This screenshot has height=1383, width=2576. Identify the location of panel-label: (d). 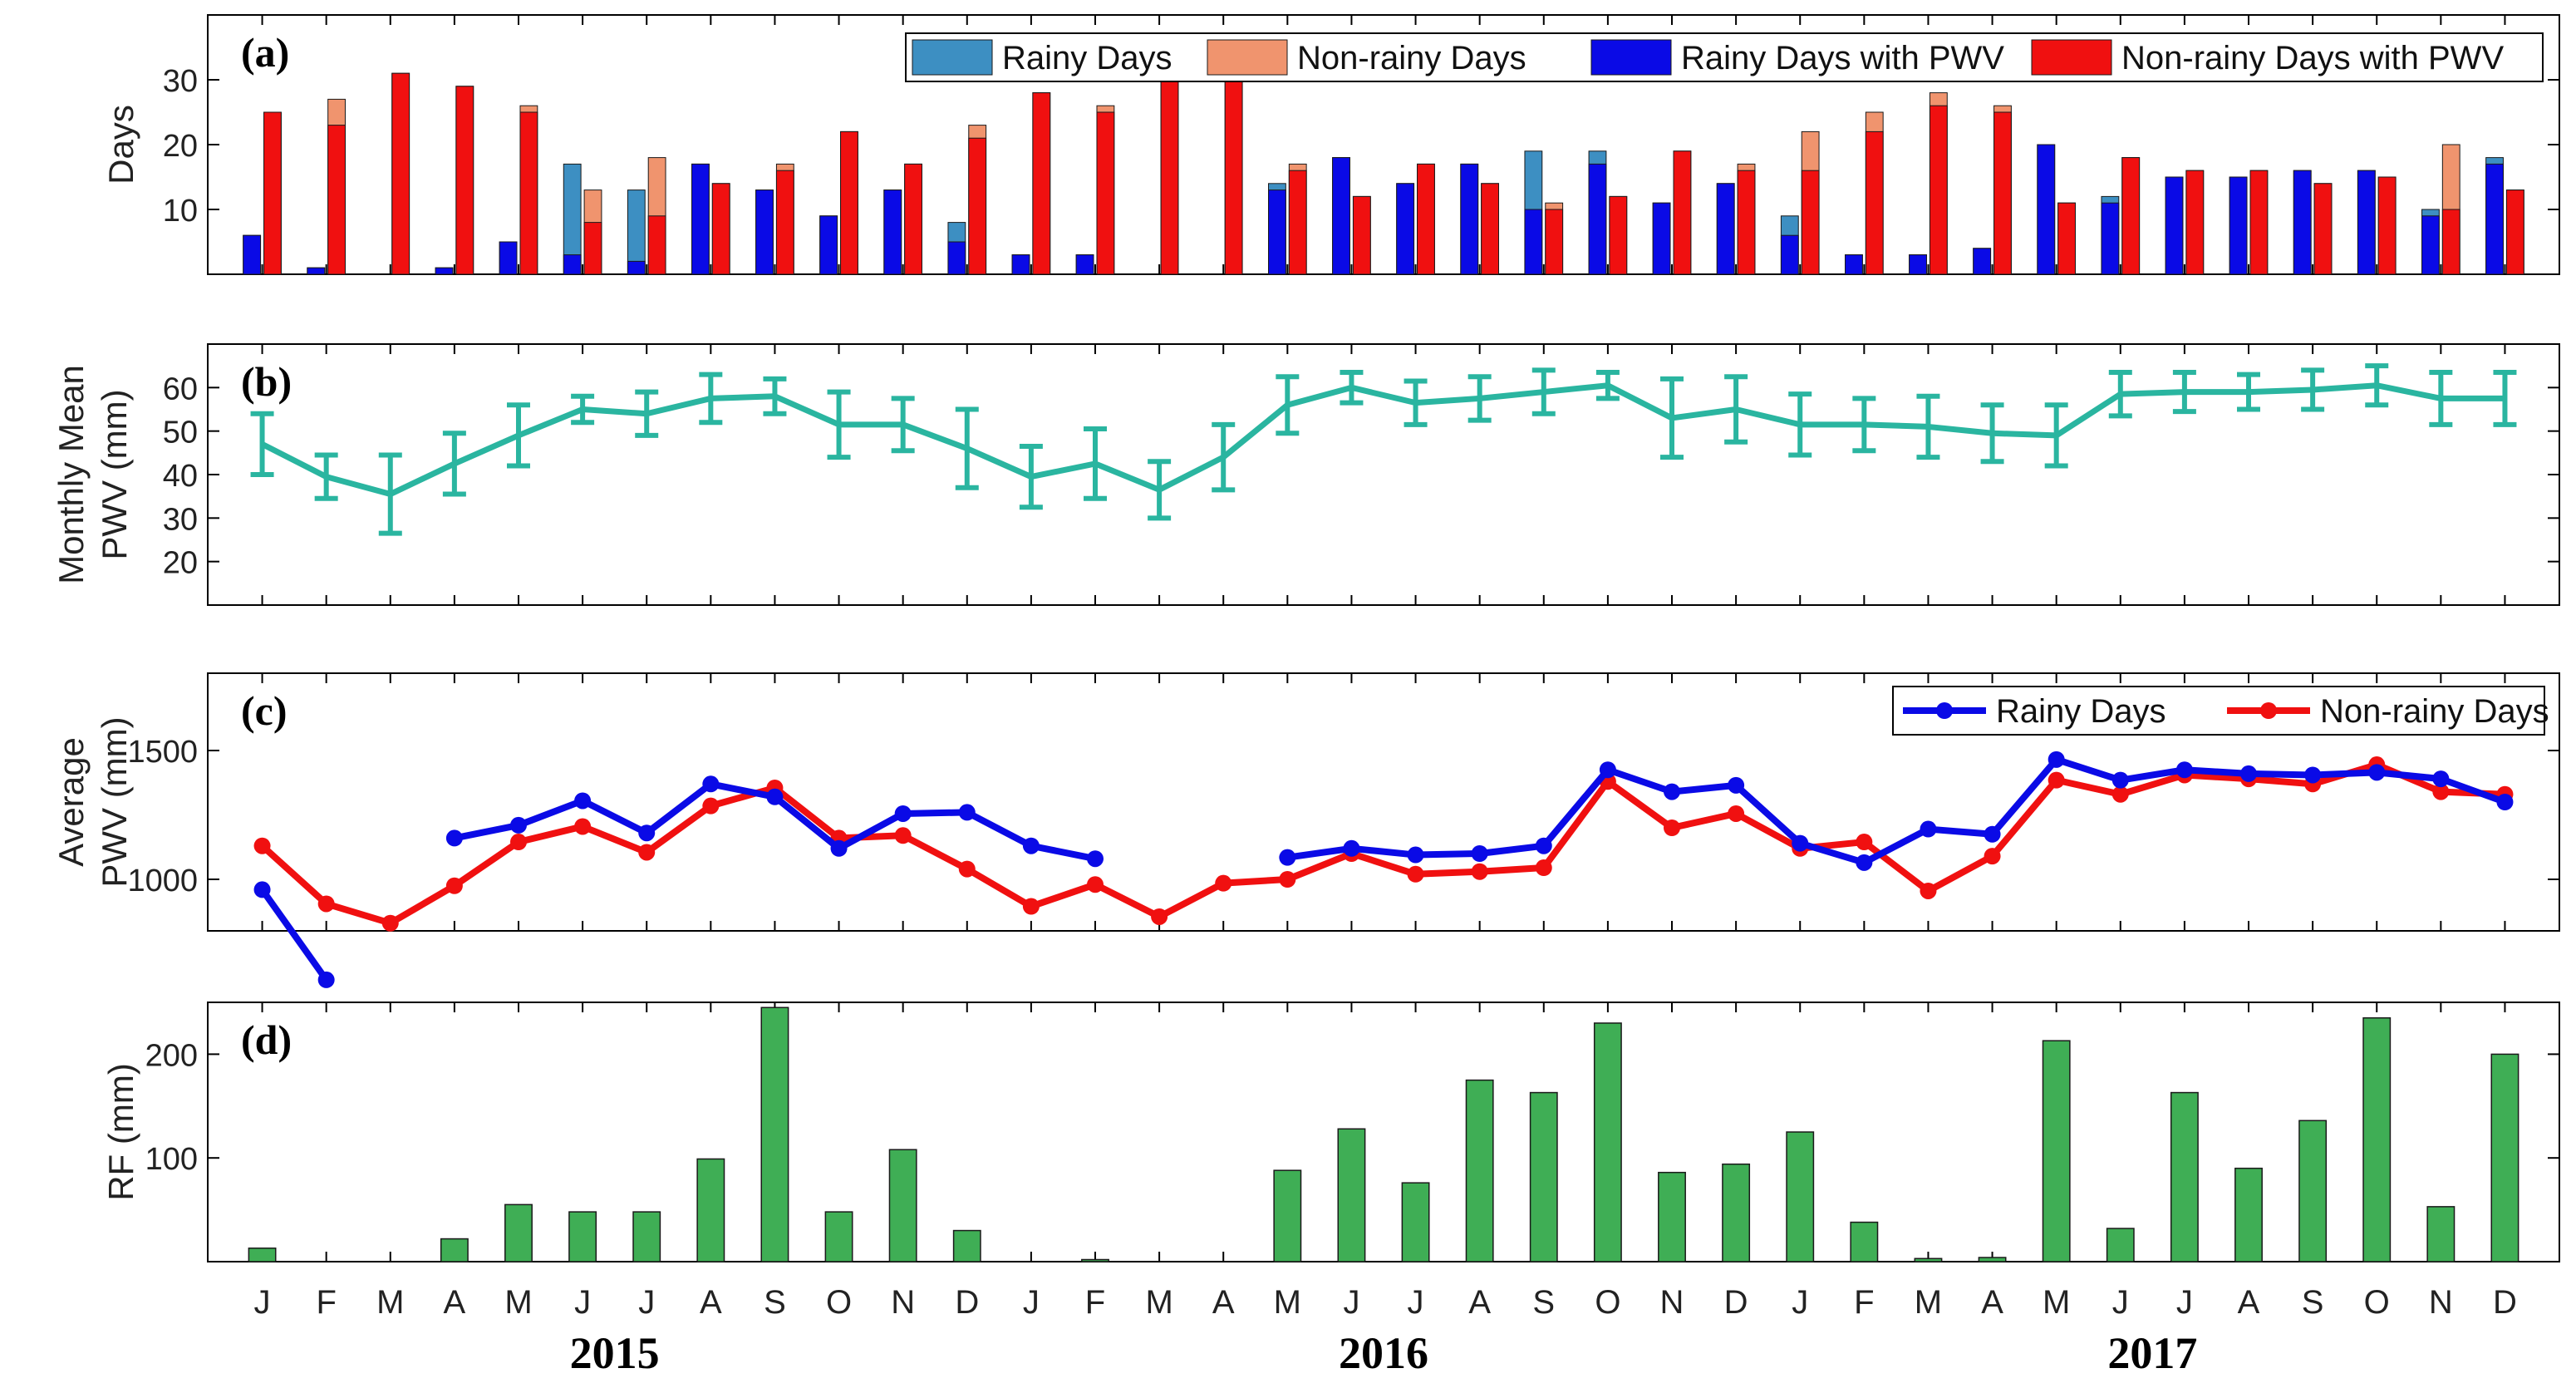
(266, 1039).